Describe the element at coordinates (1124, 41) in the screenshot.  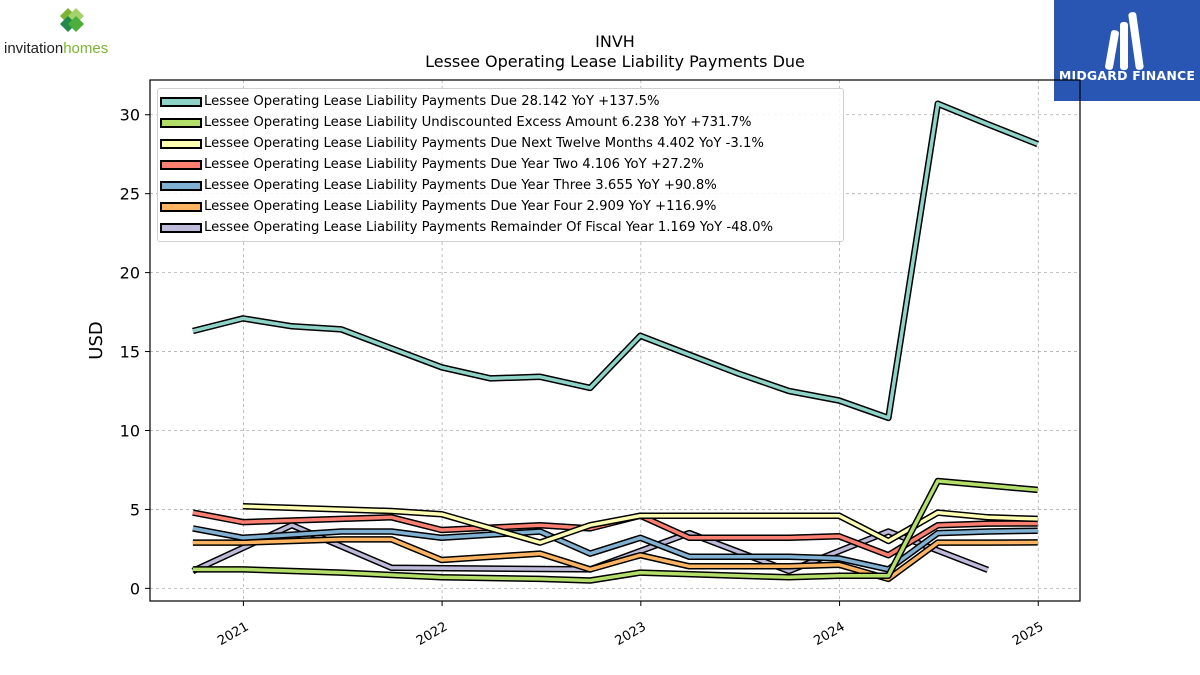
I see `midgard-mark-icon` at that location.